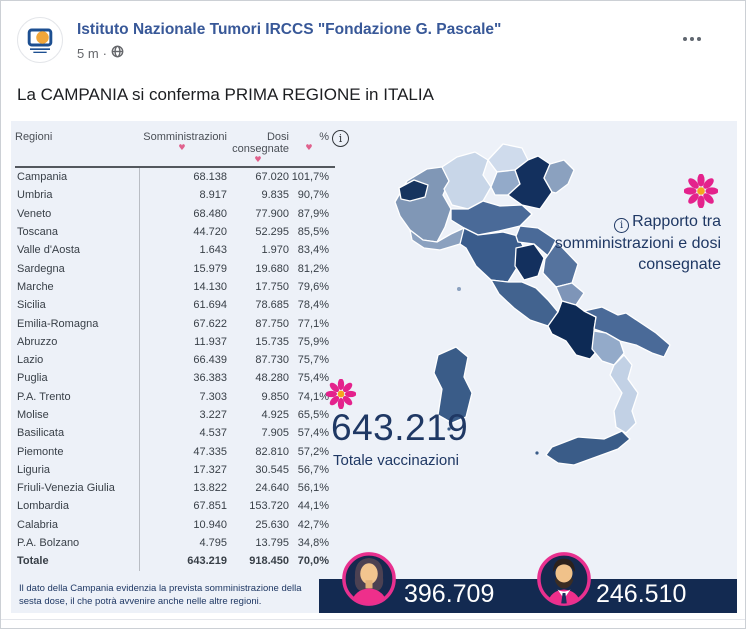 The image size is (746, 629). What do you see at coordinates (272, 451) in the screenshot?
I see `cell-dosi: 82.810` at bounding box center [272, 451].